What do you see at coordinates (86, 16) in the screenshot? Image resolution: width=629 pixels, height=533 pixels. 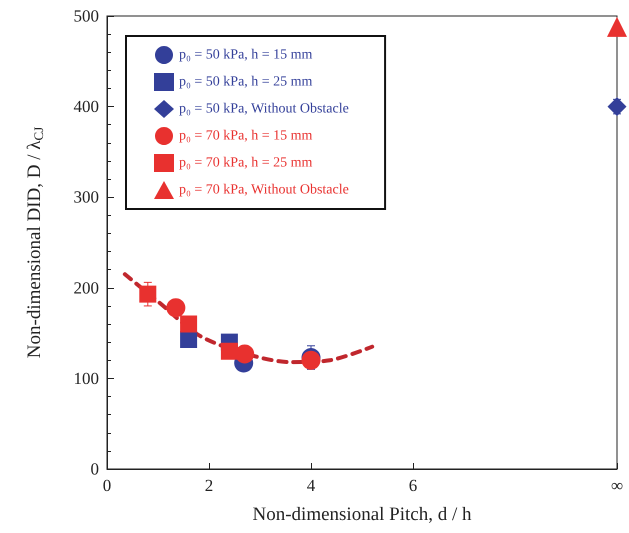 I see `y-tick-label: 500` at bounding box center [86, 16].